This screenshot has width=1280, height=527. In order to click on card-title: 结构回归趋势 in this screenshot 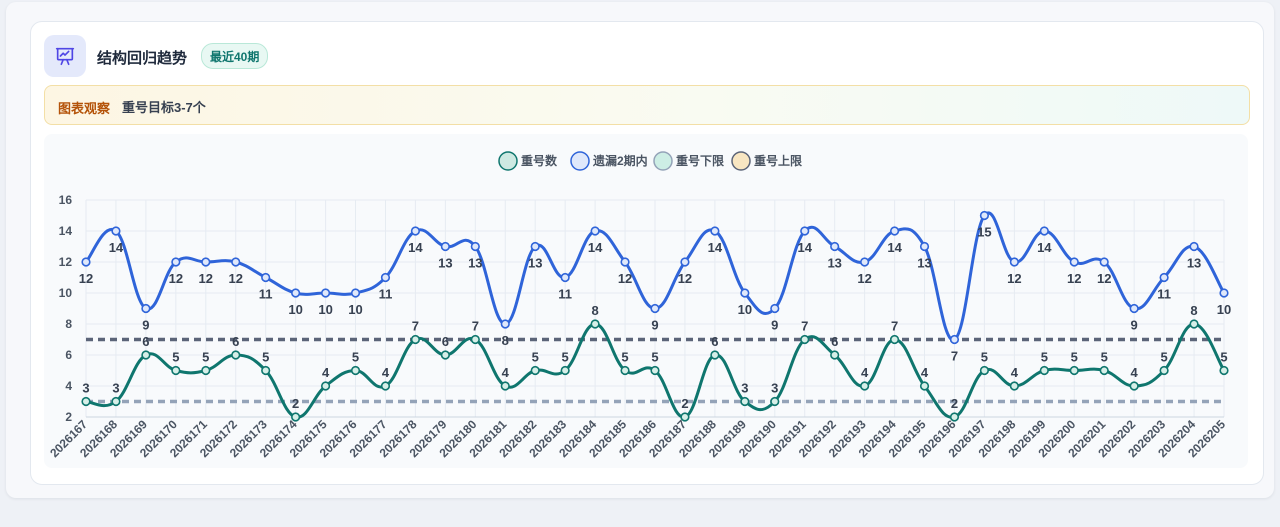, I will do `click(142, 58)`.